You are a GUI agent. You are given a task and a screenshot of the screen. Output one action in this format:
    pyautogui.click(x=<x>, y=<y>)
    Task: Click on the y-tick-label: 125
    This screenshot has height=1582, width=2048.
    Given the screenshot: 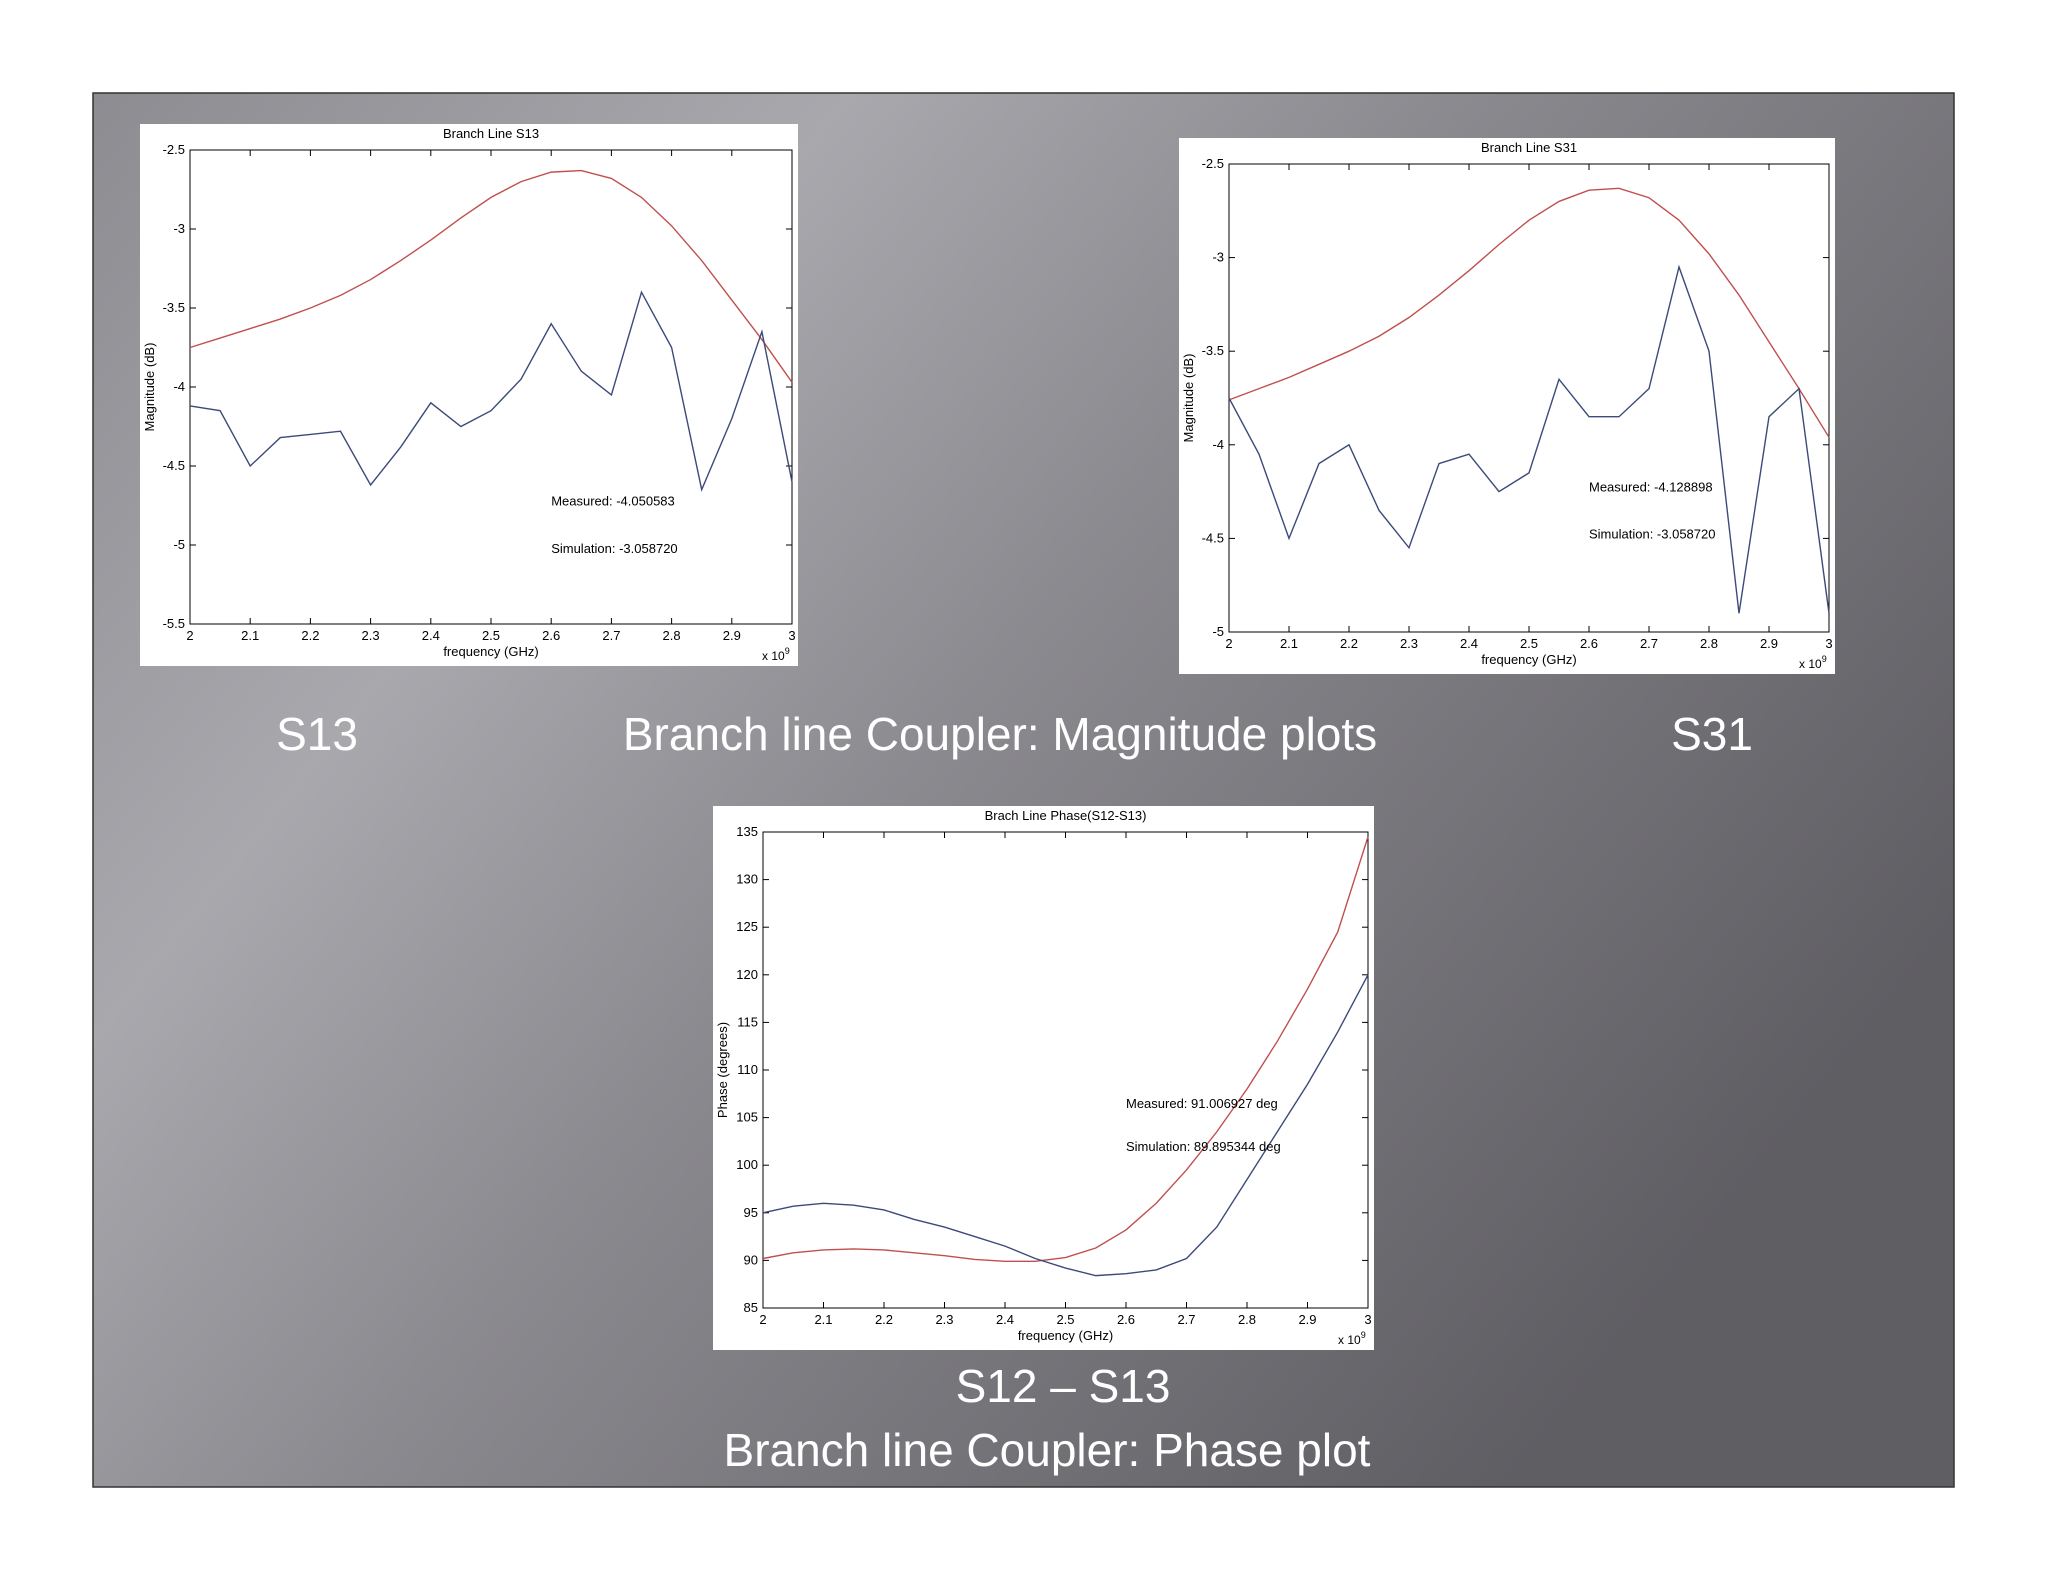 What is the action you would take?
    pyautogui.click(x=747, y=926)
    